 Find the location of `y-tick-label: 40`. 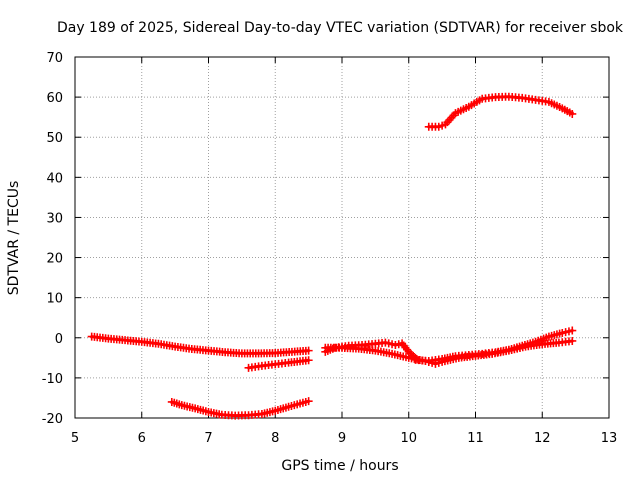

y-tick-label: 40 is located at coordinates (54, 178).